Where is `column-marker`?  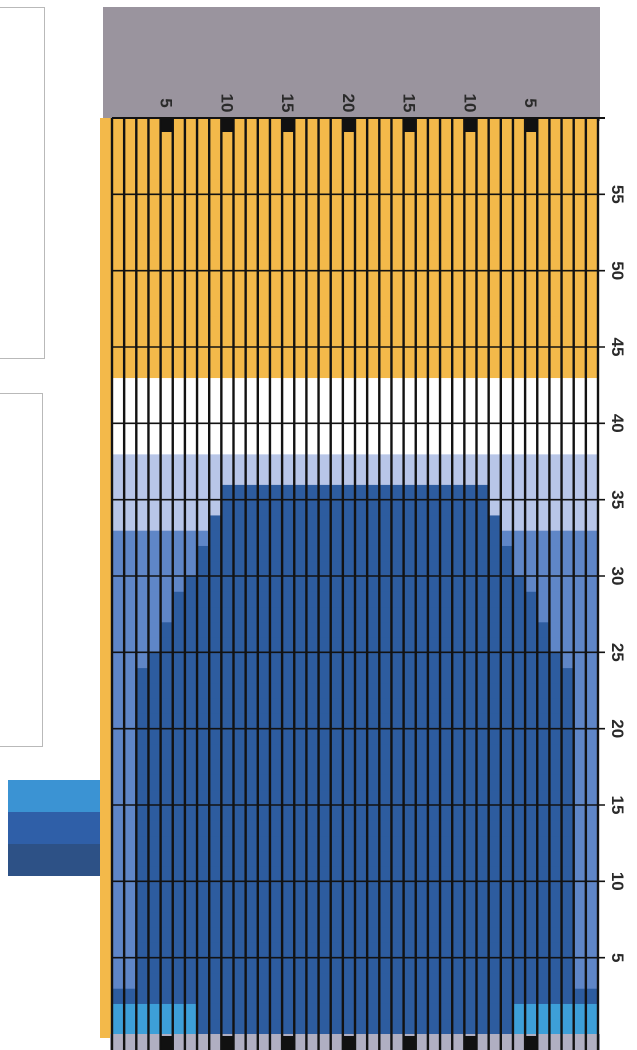
column-marker is located at coordinates (410, 125).